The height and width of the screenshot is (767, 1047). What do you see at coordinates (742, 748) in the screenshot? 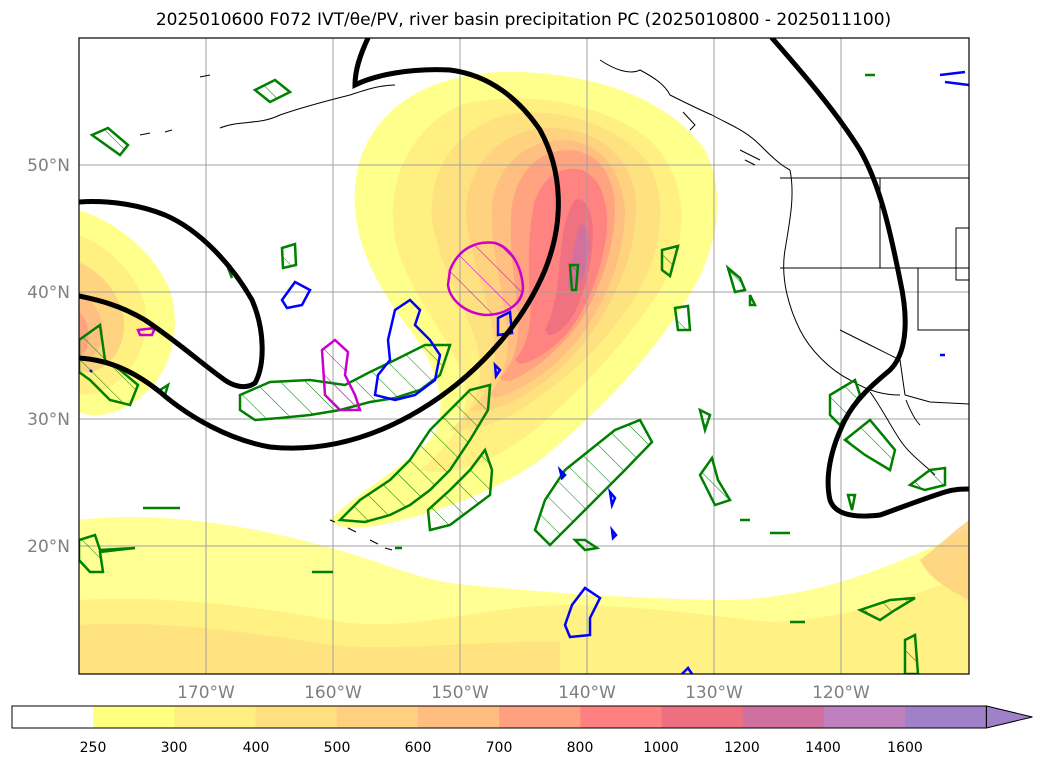
I see `colorbar-label: 1200` at bounding box center [742, 748].